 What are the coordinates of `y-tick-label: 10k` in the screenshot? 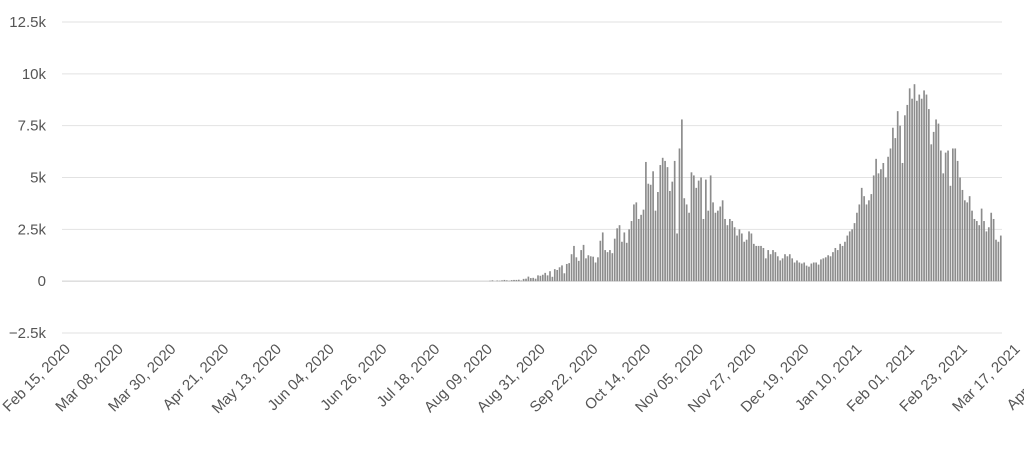 It's located at (34, 74).